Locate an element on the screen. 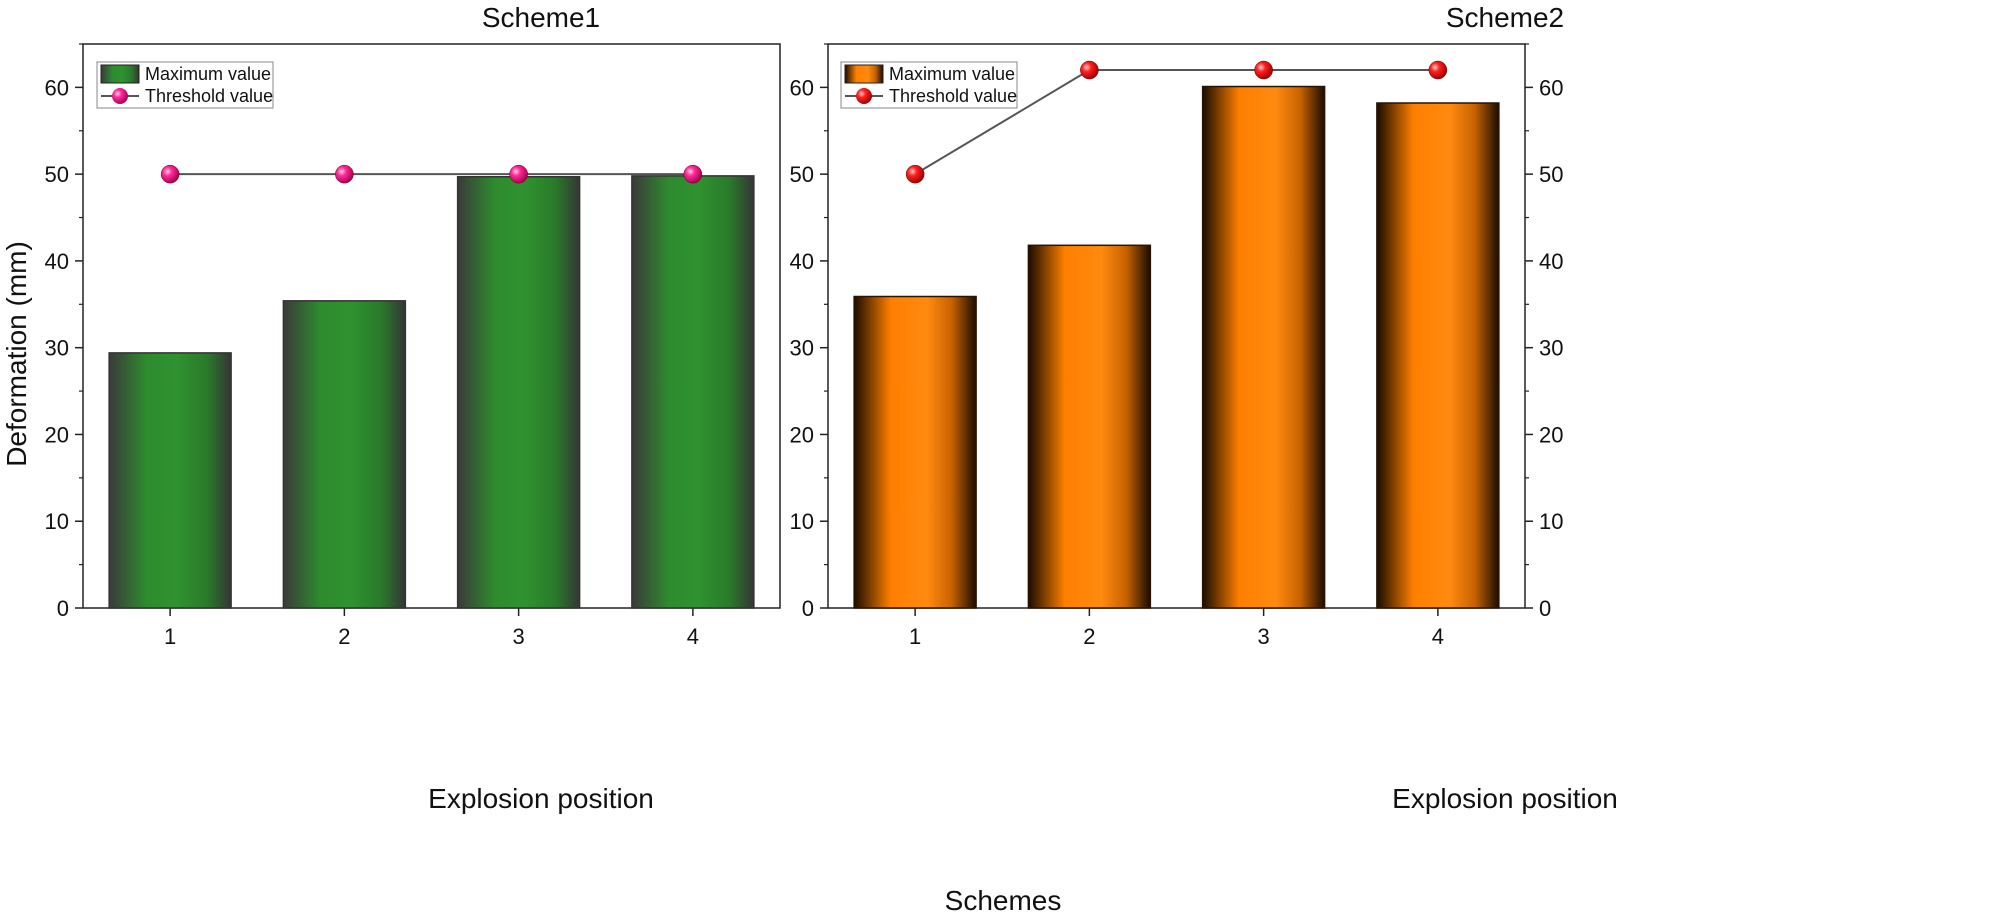 This screenshot has height=920, width=2008. y-tick-label-right: 20 is located at coordinates (1551, 434).